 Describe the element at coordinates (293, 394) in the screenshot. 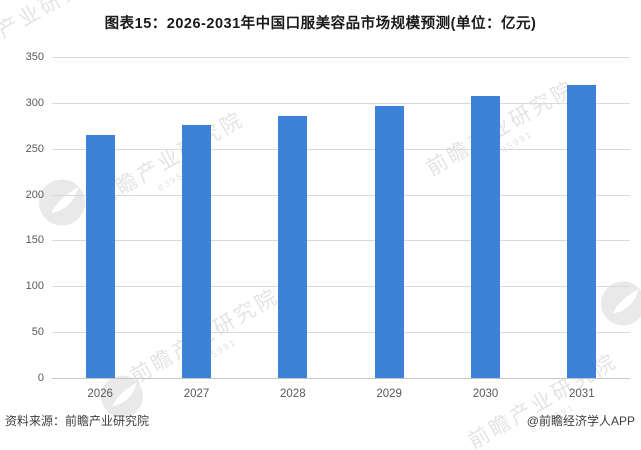

I see `x-axis-tick-2028: 2028` at that location.